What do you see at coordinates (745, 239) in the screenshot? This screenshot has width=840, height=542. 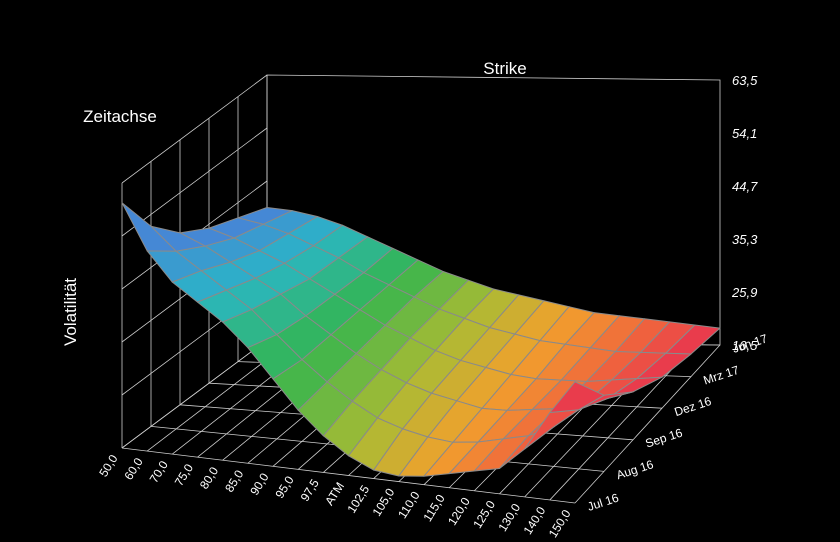 I see `z-tick-label: 35,3` at bounding box center [745, 239].